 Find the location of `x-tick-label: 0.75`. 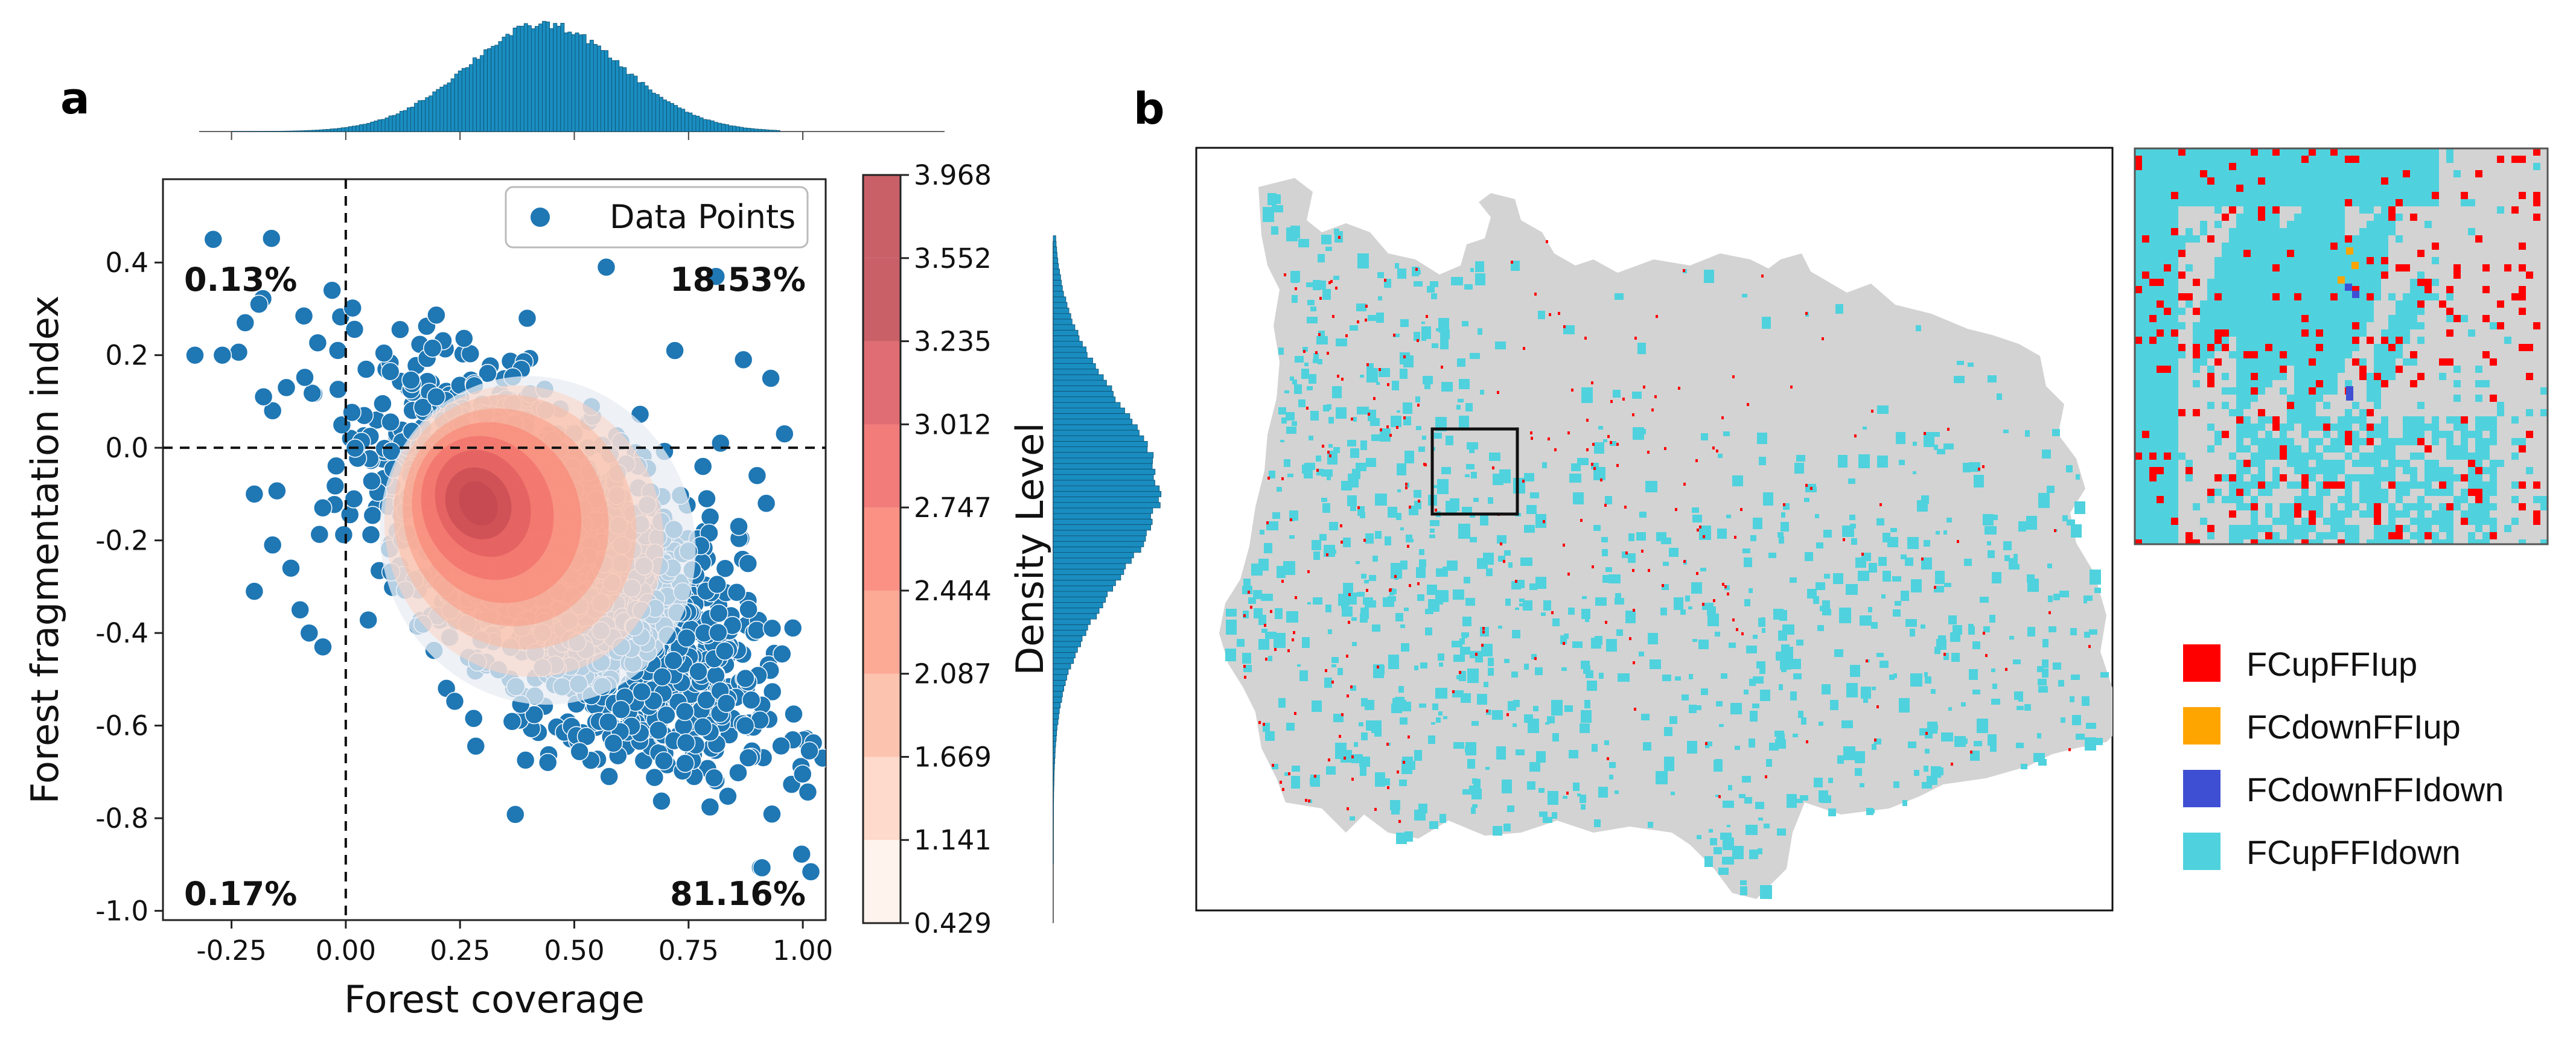

x-tick-label: 0.75 is located at coordinates (688, 951).